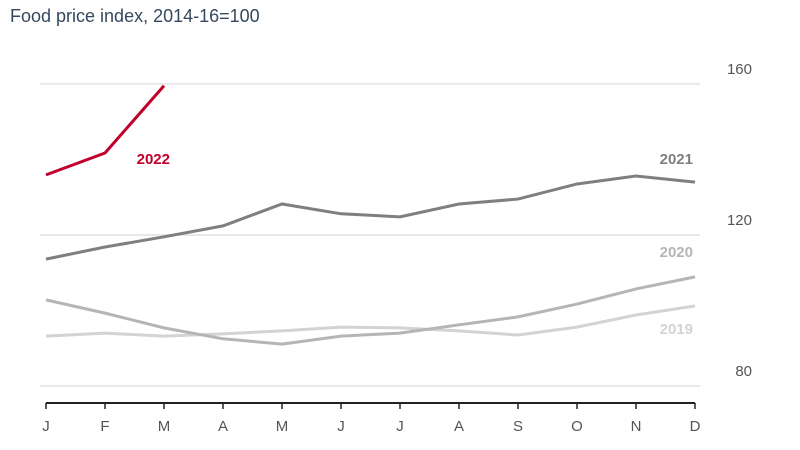 This screenshot has height=450, width=800. What do you see at coordinates (518, 426) in the screenshot?
I see `x-tick-label: S` at bounding box center [518, 426].